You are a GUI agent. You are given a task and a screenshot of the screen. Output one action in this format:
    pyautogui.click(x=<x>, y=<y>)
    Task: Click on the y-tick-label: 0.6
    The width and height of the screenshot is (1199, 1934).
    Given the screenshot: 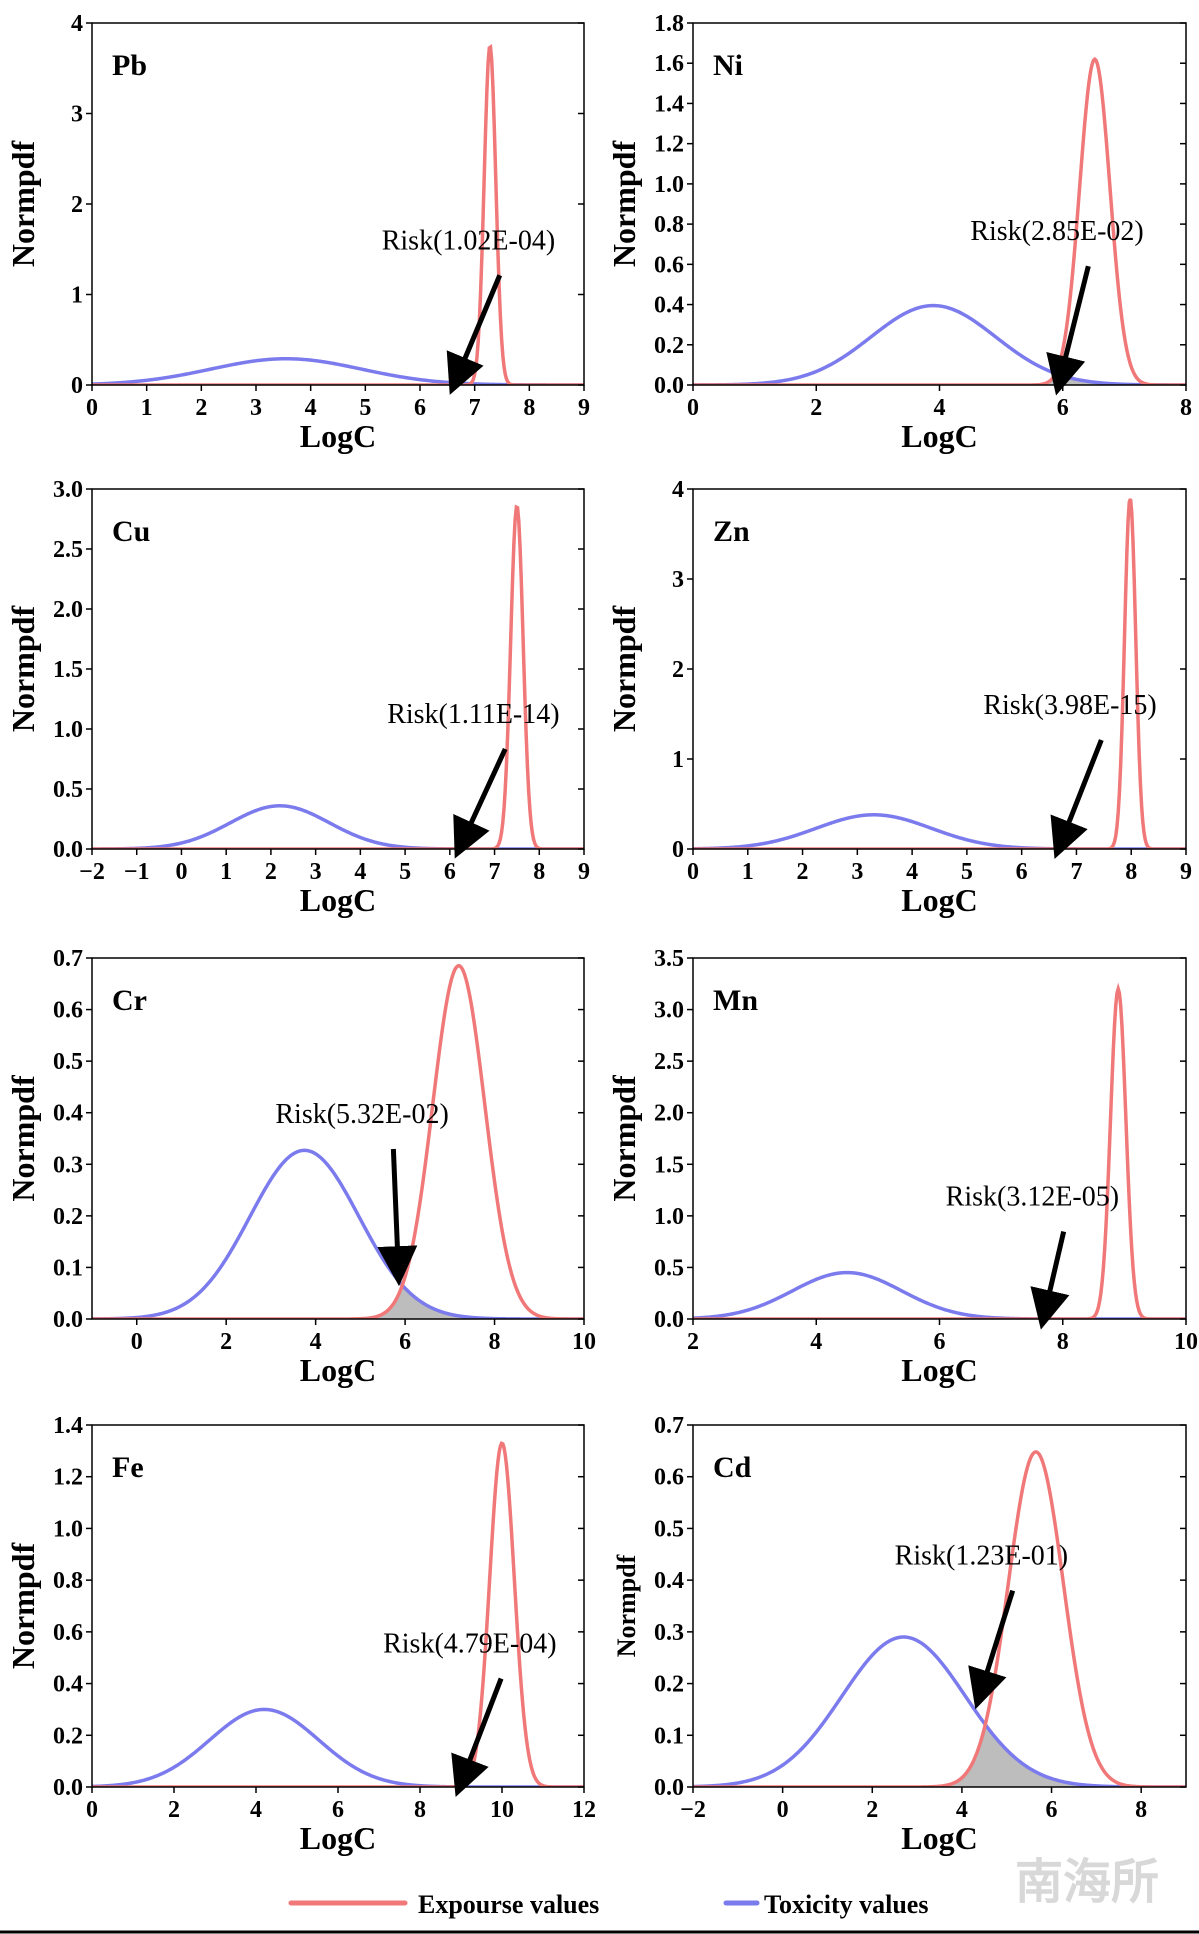 What is the action you would take?
    pyautogui.click(x=68, y=1633)
    